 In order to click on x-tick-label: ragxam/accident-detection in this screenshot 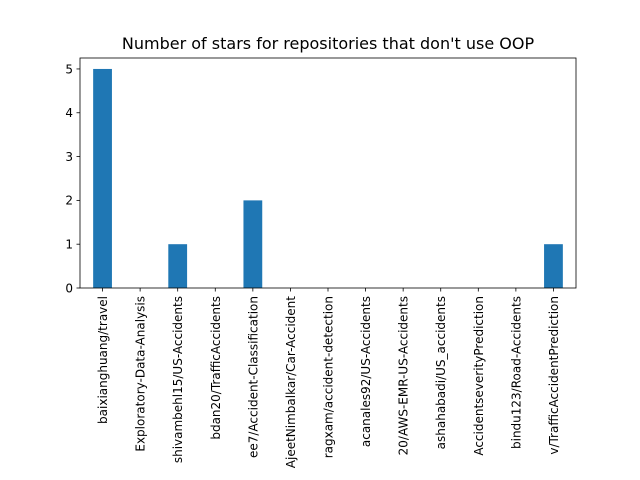, I will do `click(329, 377)`.